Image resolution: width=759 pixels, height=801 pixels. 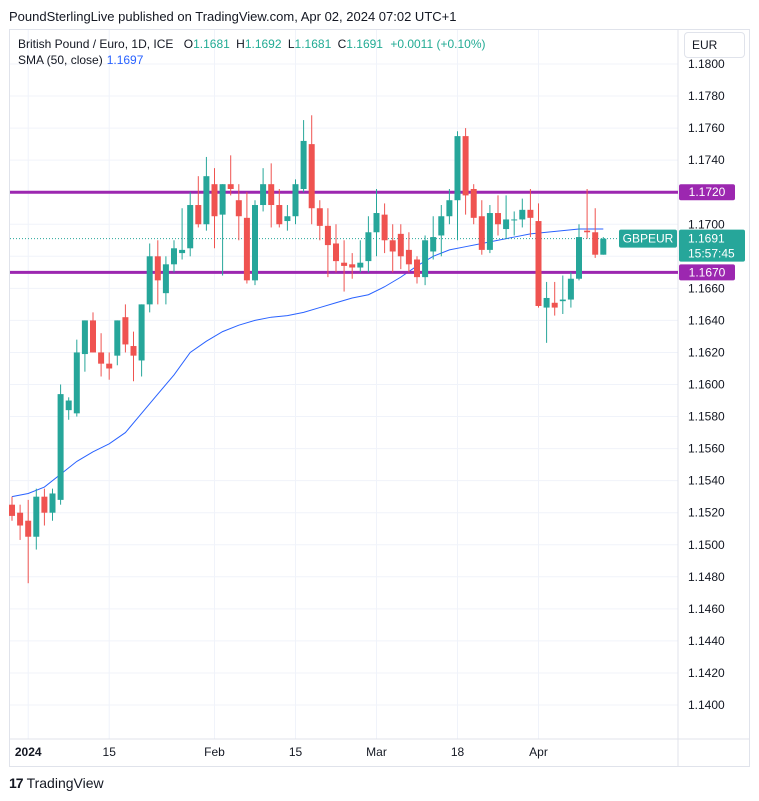 What do you see at coordinates (538, 752) in the screenshot?
I see `x-tick-label: Apr` at bounding box center [538, 752].